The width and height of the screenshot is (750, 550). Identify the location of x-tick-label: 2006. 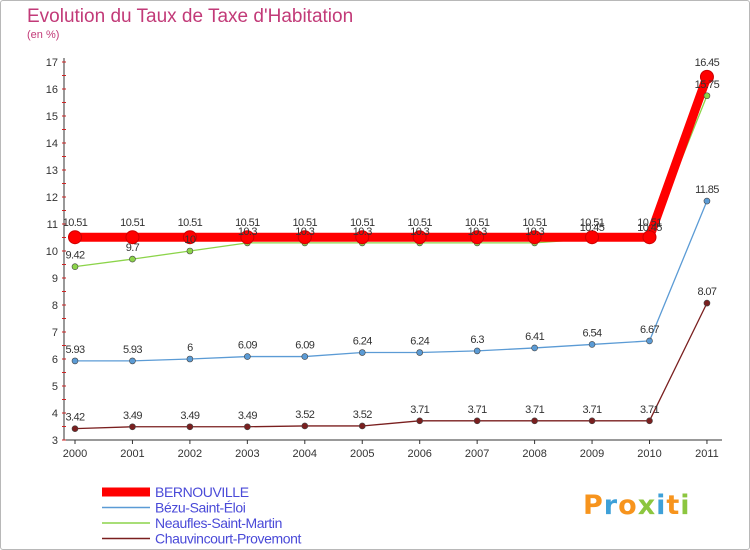
(419, 454).